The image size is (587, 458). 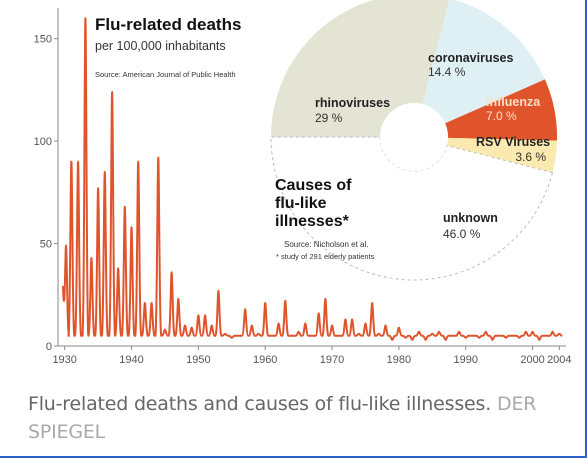 I want to click on x-tick-label: 1990, so click(x=465, y=360).